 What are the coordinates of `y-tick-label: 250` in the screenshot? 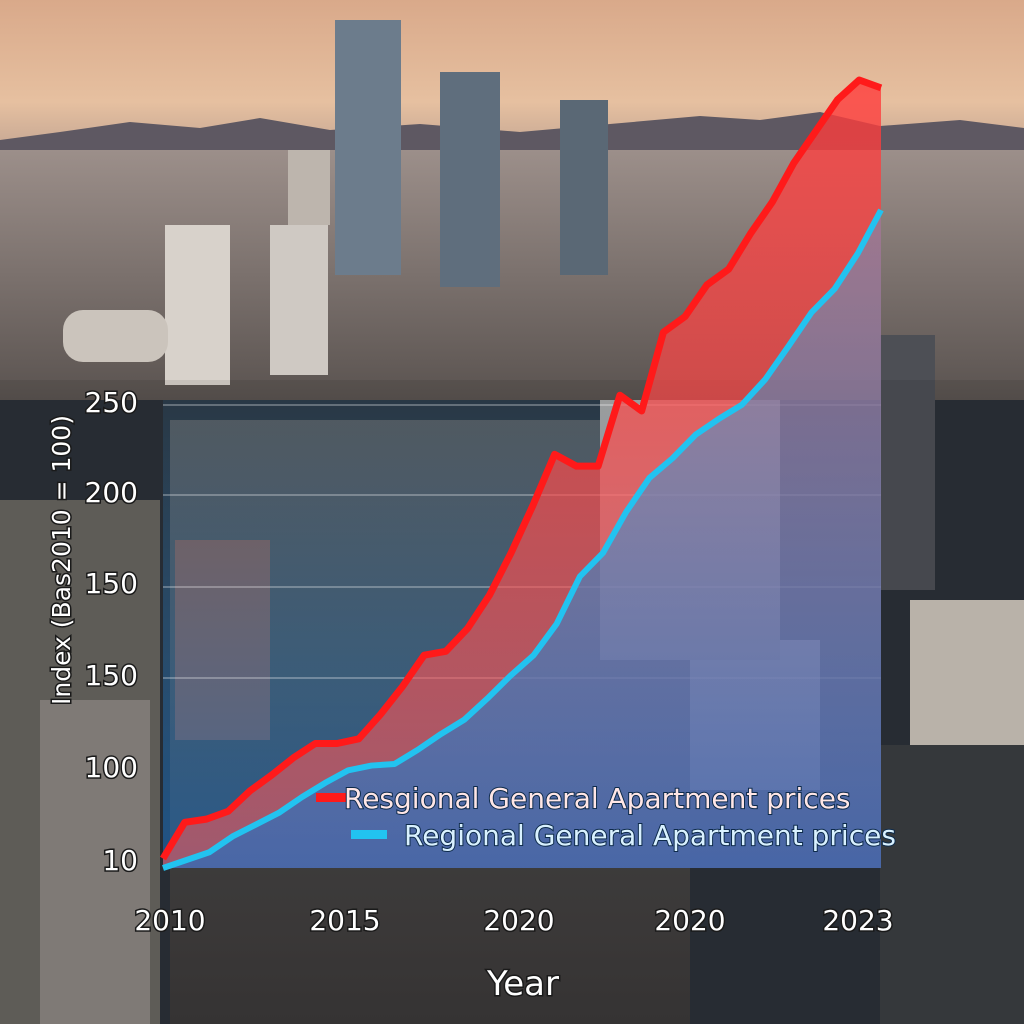 It's located at (111, 402).